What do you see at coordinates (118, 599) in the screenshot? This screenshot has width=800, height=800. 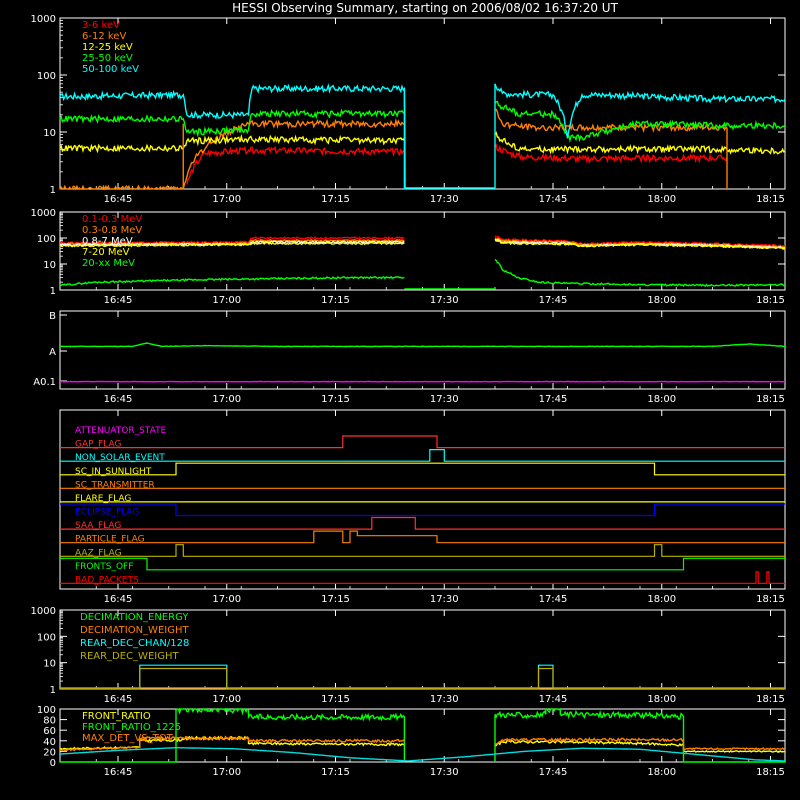 I see `panel-4-time-label: 16:45` at bounding box center [118, 599].